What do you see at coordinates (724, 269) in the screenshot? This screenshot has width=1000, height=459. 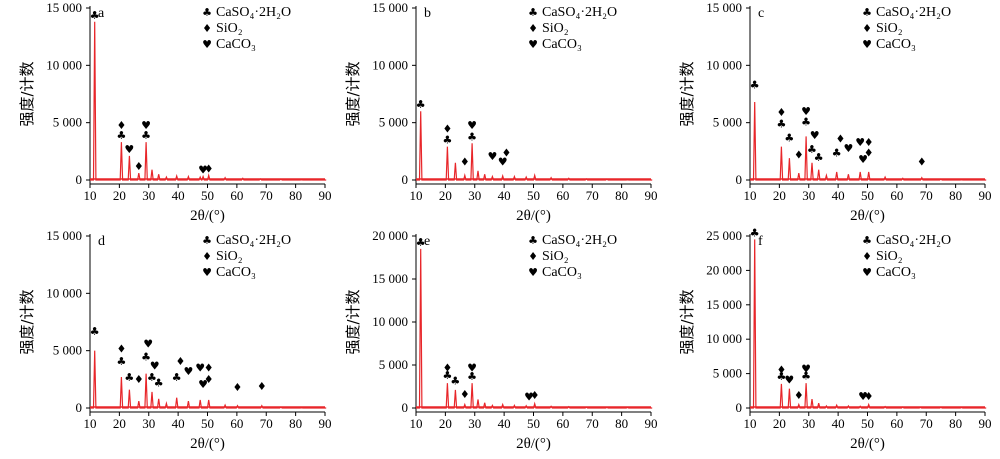 I see `y-tick-label: 20 000` at bounding box center [724, 269].